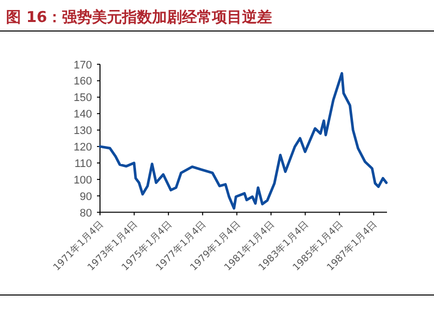 This screenshot has height=323, width=434. I want to click on y-tick-label: 150, so click(83, 98).